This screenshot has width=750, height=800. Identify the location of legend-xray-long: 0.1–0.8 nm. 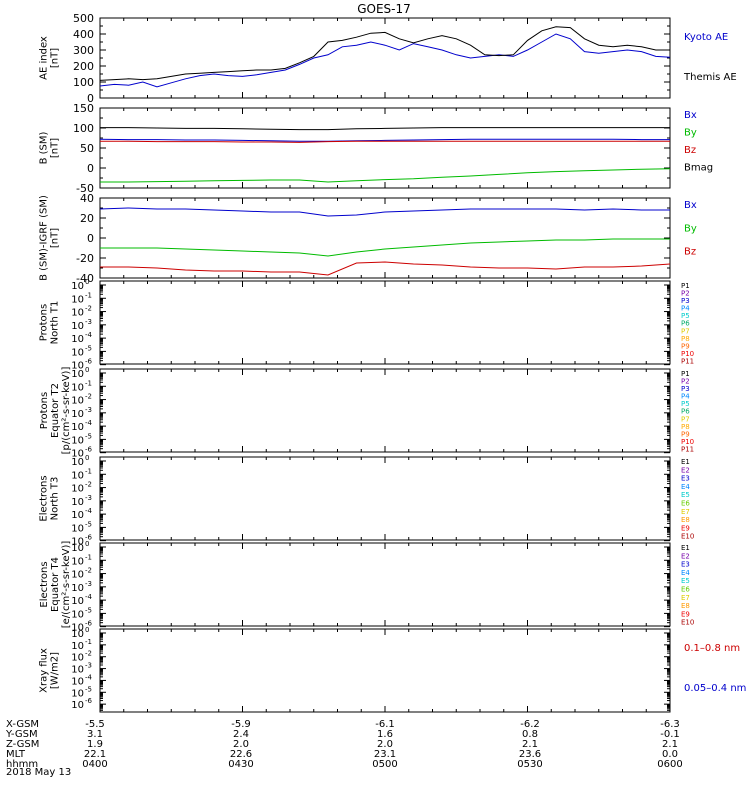
(712, 648).